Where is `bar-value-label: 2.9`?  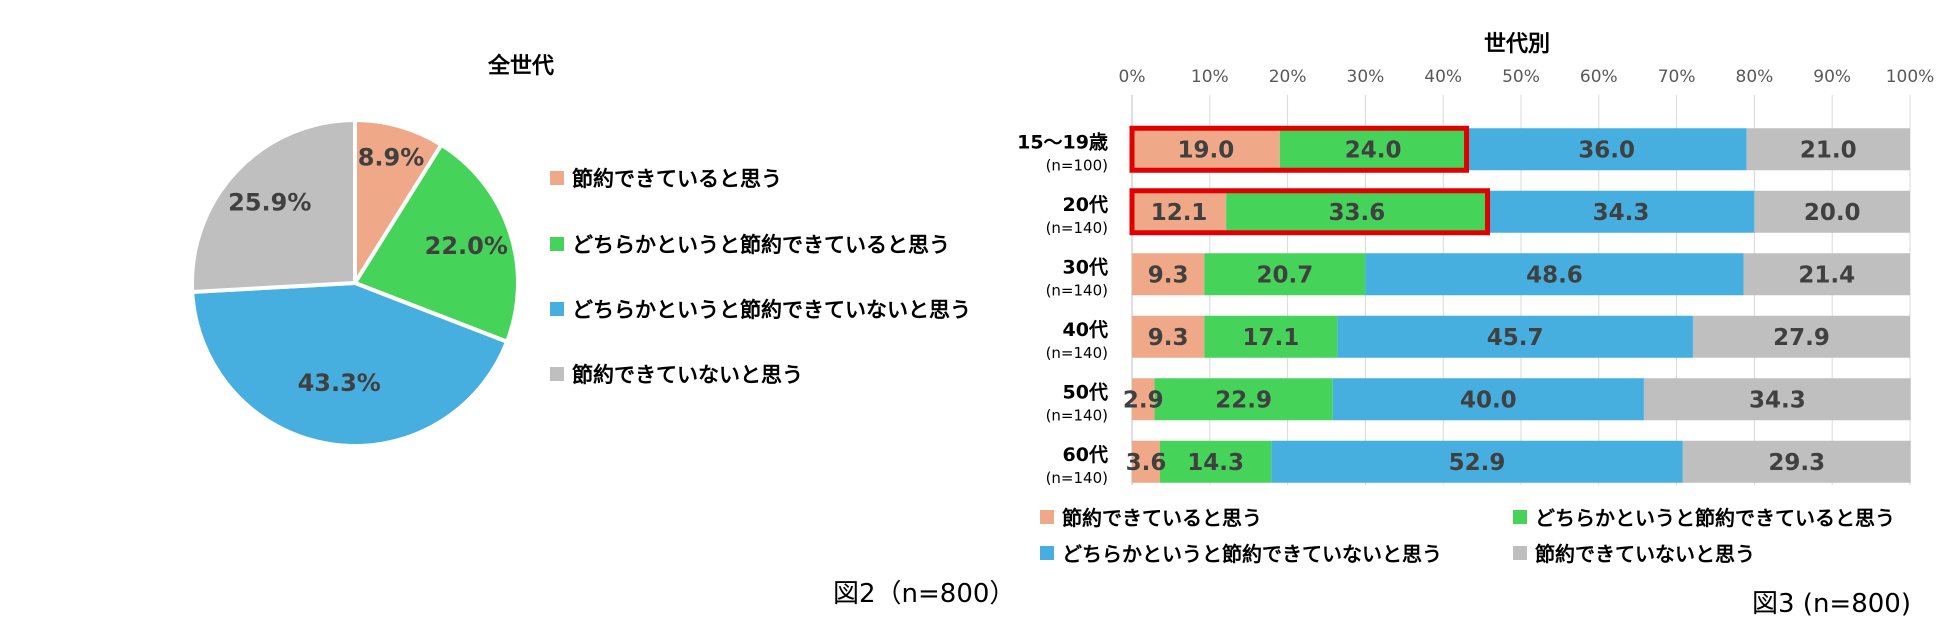 bar-value-label: 2.9 is located at coordinates (1143, 400).